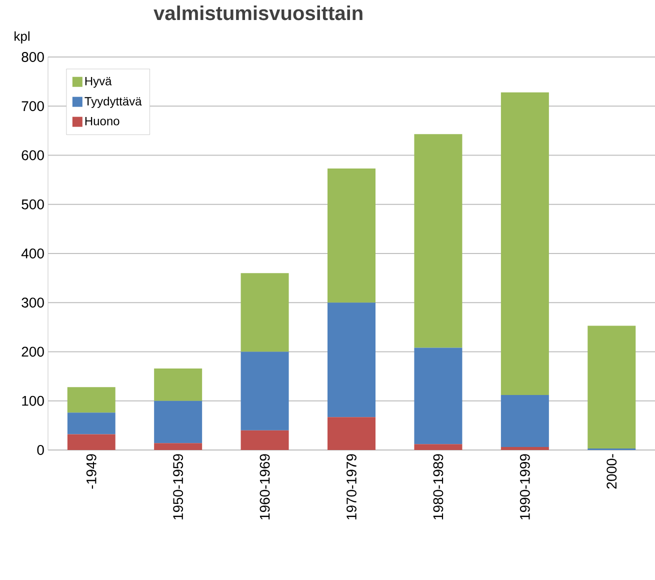 Image resolution: width=655 pixels, height=580 pixels. I want to click on y-tick-label: 600, so click(33, 155).